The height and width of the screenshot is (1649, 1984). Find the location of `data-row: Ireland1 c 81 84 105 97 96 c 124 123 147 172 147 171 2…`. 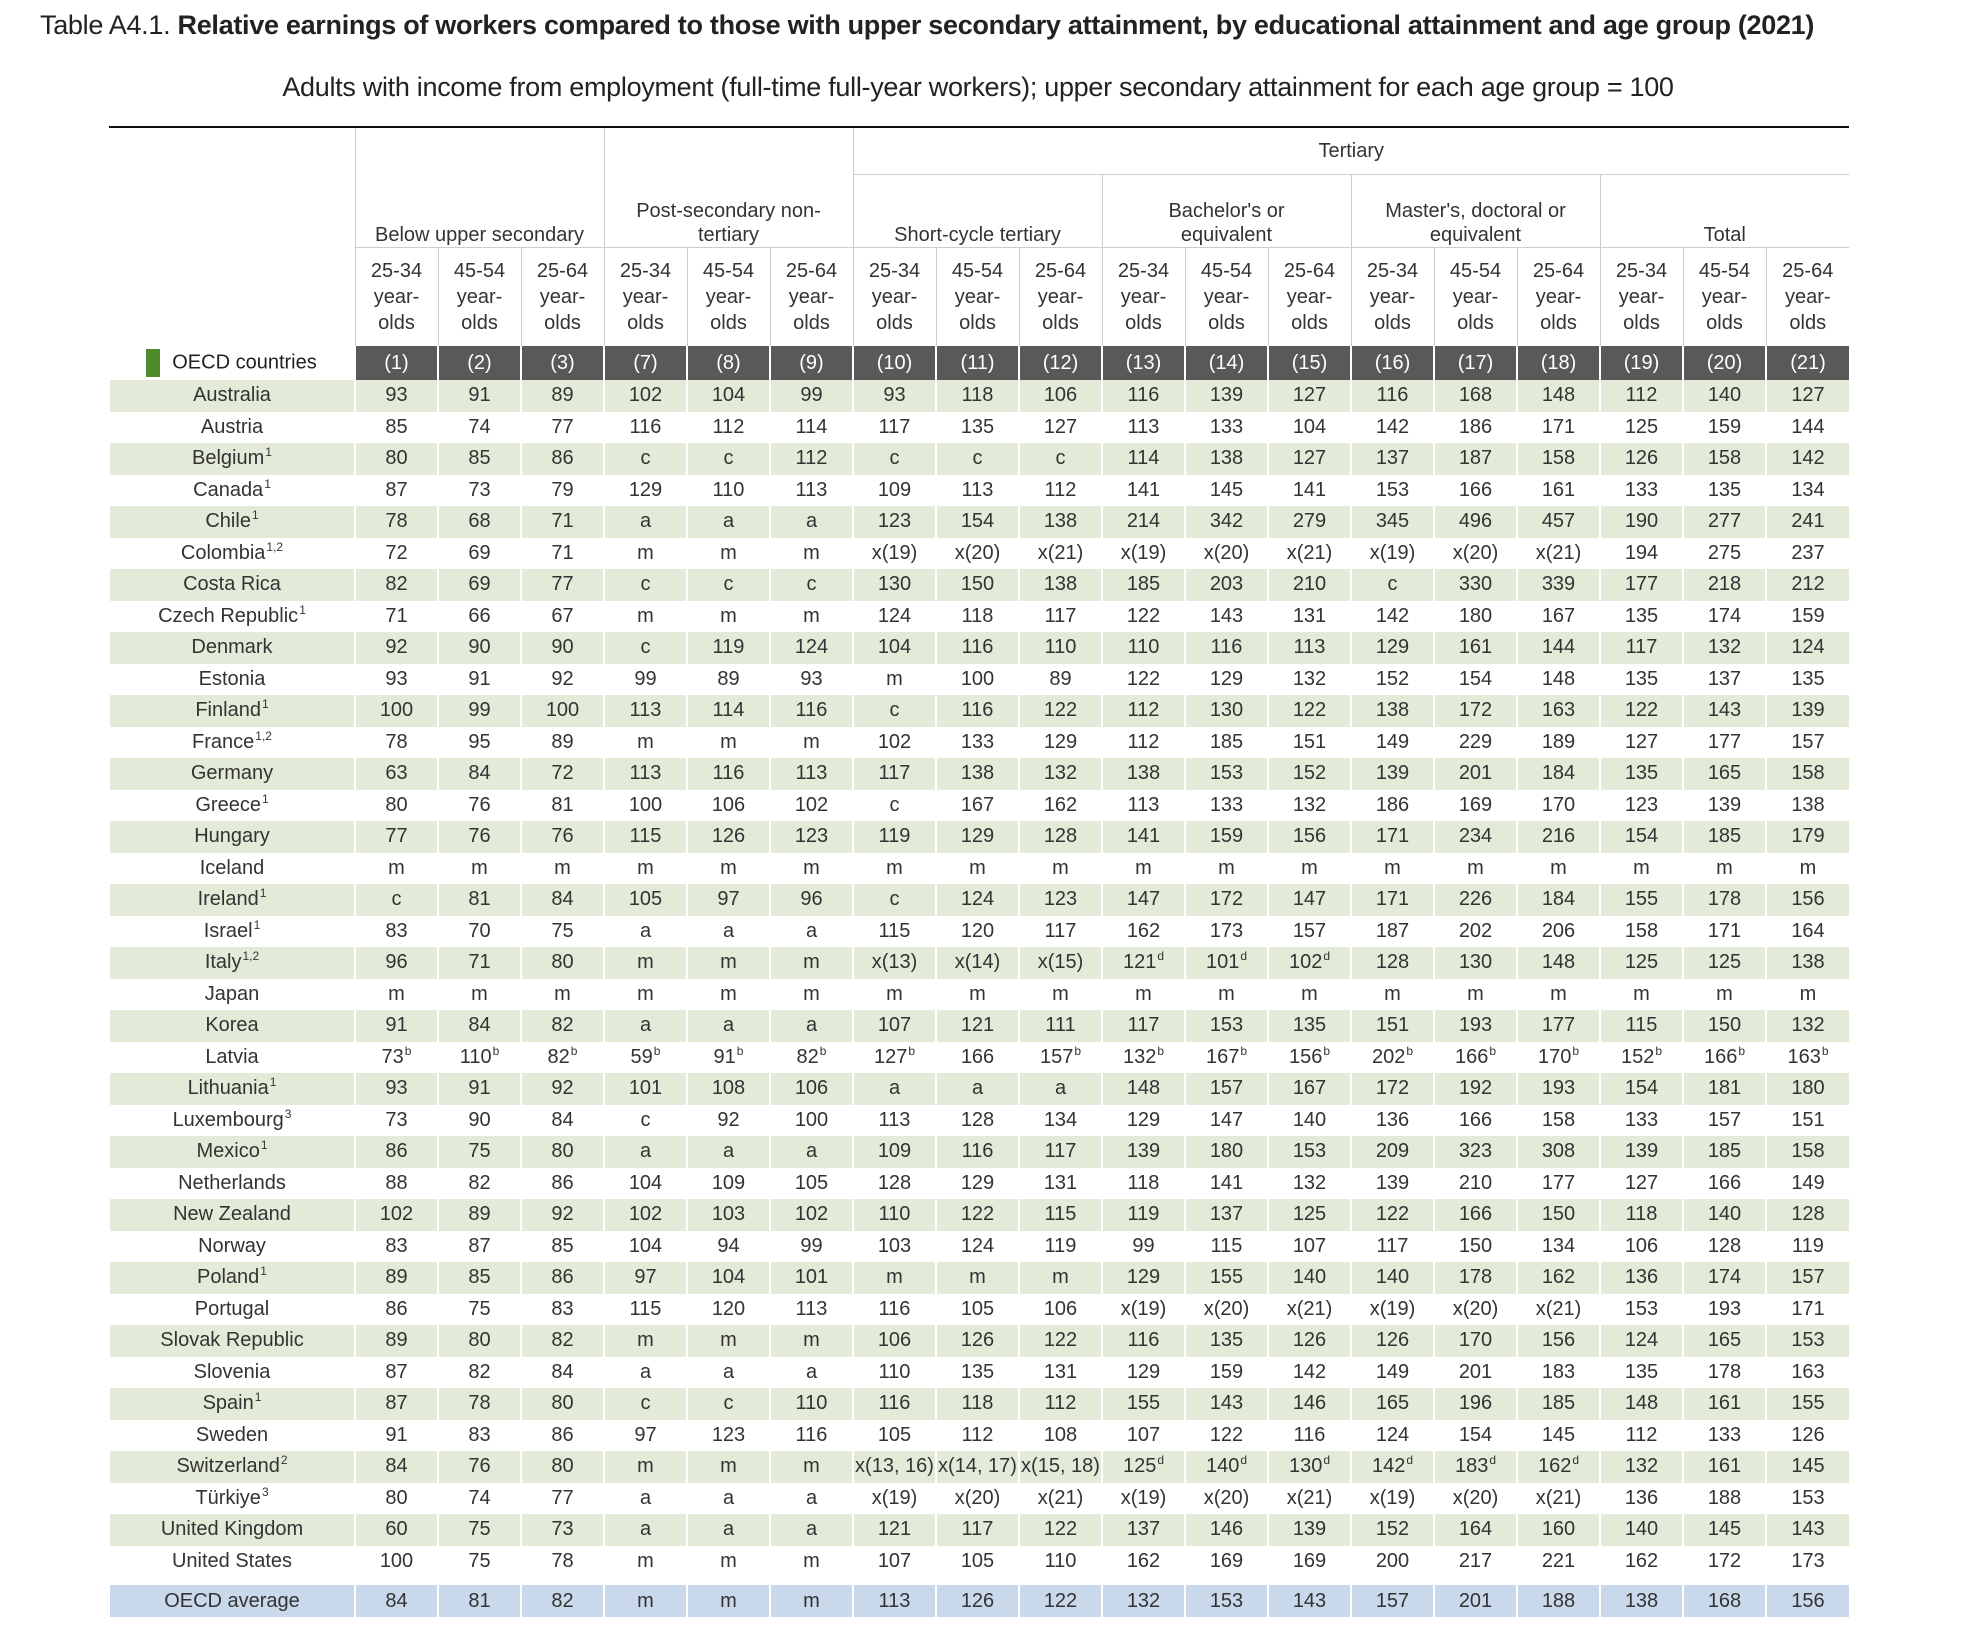

data-row: Ireland1 c 81 84 105 97 96 c 124 123 147 172 147 171 2… is located at coordinates (978, 900).